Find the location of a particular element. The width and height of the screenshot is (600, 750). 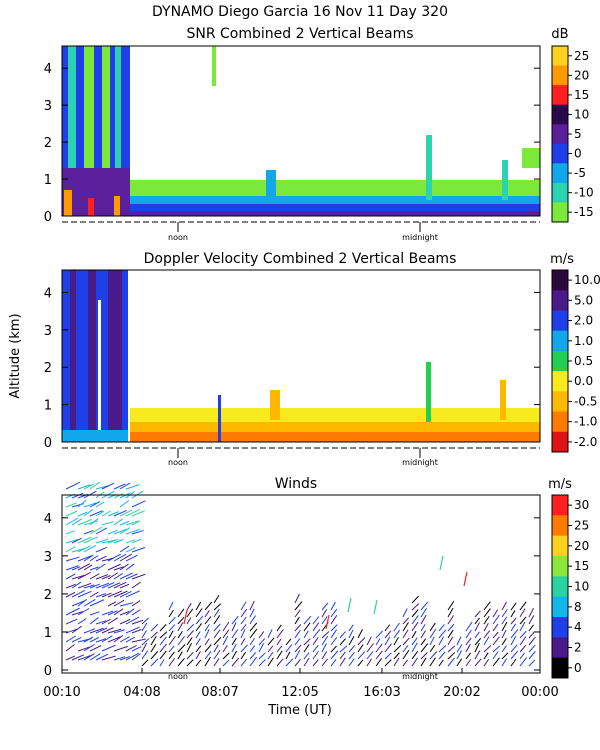

x-tick-label: 04:08 is located at coordinates (141, 692).